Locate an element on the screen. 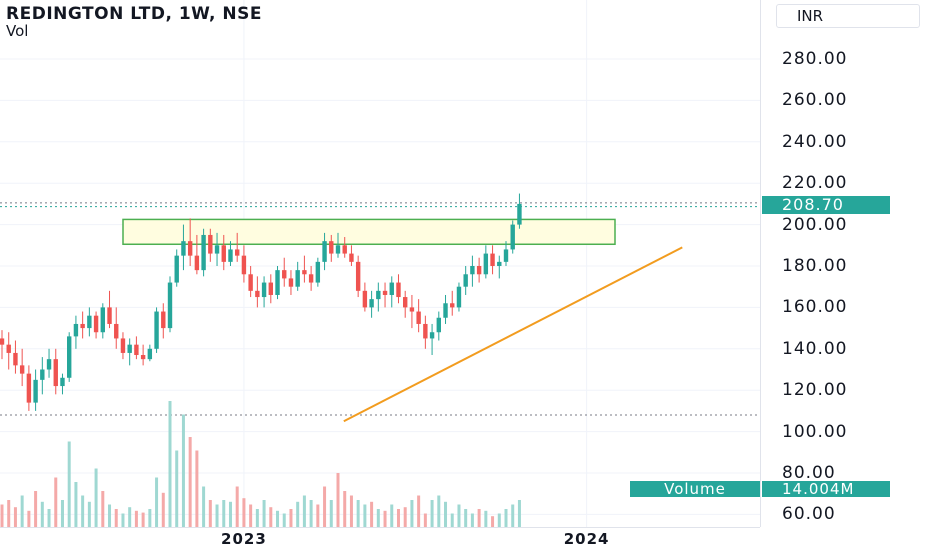  chart-title: REDINGTON LTD, 1W, NSE is located at coordinates (134, 14).